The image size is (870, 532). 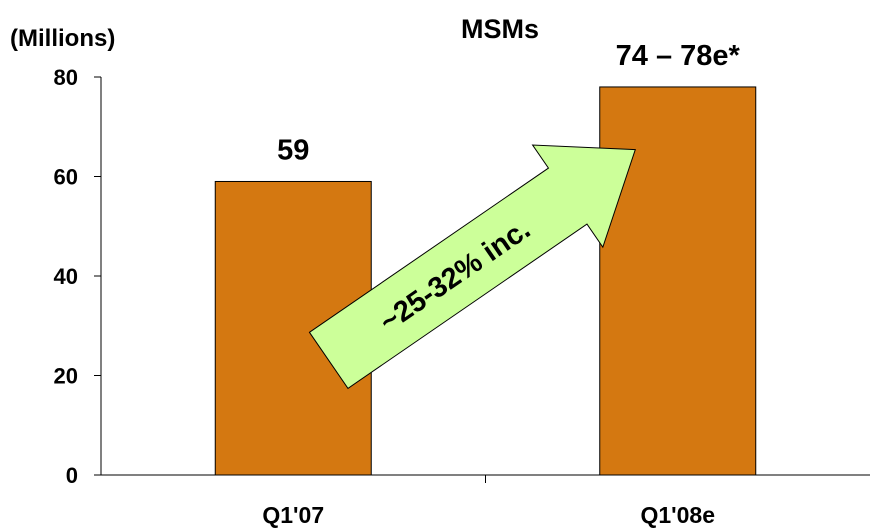 What do you see at coordinates (66, 376) in the screenshot?
I see `y-tick-label: 20` at bounding box center [66, 376].